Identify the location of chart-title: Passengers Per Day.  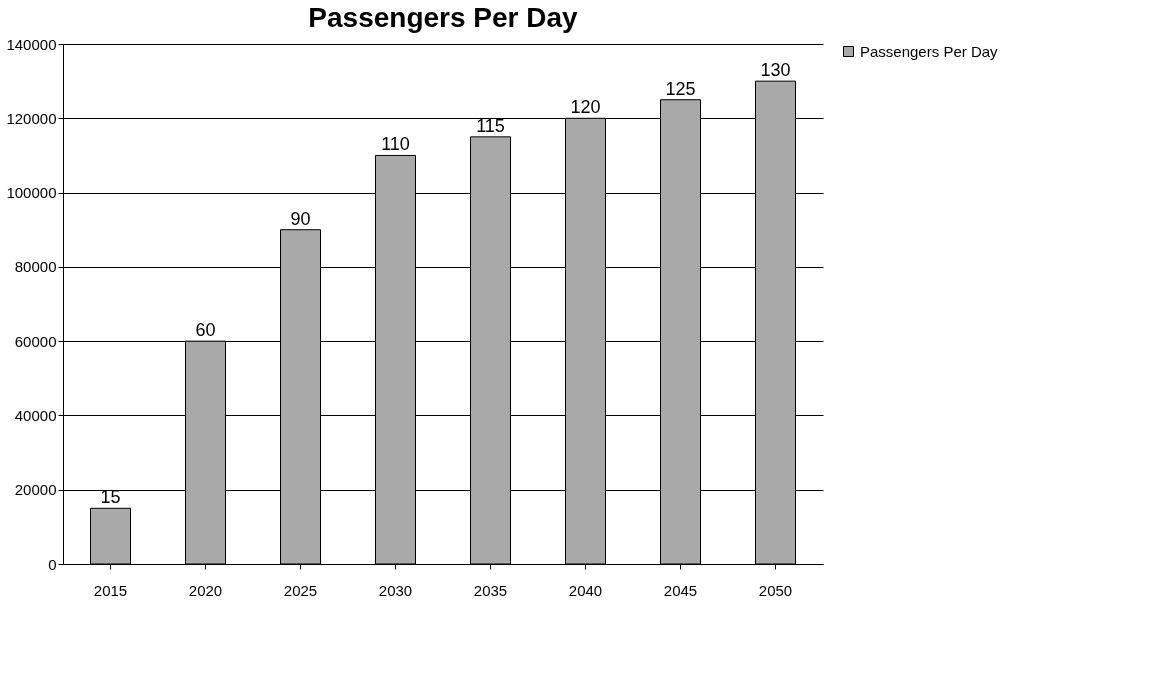
(443, 17).